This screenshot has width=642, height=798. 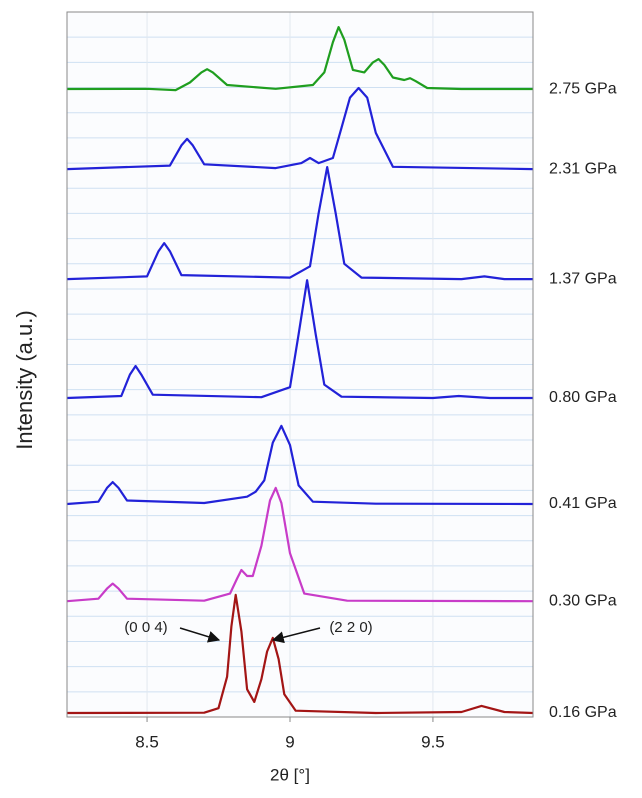 I want to click on x-tick-label: 9.5, so click(x=433, y=741).